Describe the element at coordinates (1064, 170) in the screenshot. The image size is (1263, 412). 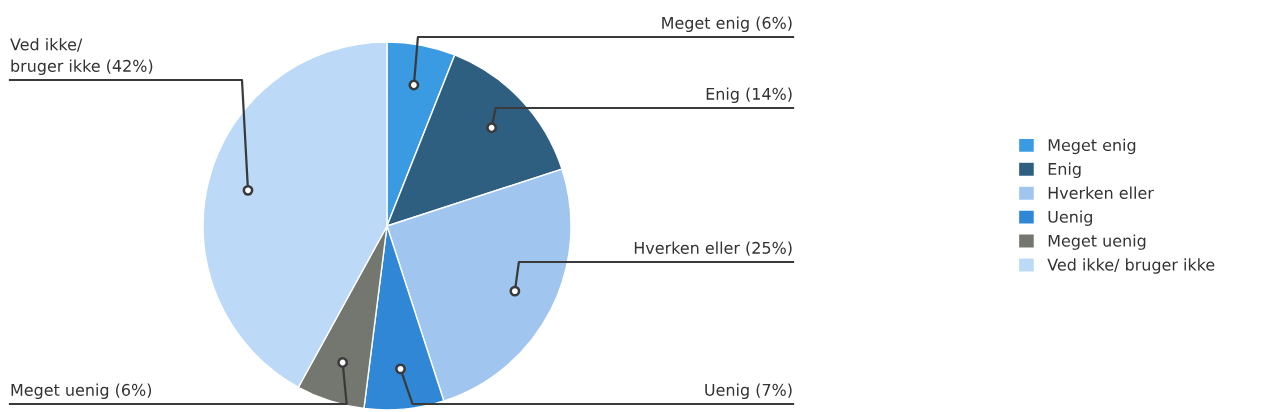
I see `legend-label: Enig` at that location.